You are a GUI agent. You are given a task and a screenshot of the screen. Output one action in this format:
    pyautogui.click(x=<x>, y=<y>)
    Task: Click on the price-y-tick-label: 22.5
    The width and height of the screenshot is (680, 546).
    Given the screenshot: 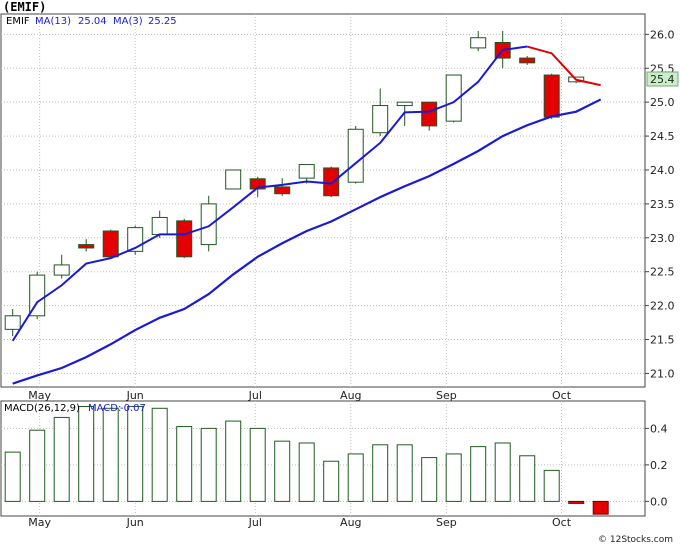 What is the action you would take?
    pyautogui.click(x=662, y=272)
    